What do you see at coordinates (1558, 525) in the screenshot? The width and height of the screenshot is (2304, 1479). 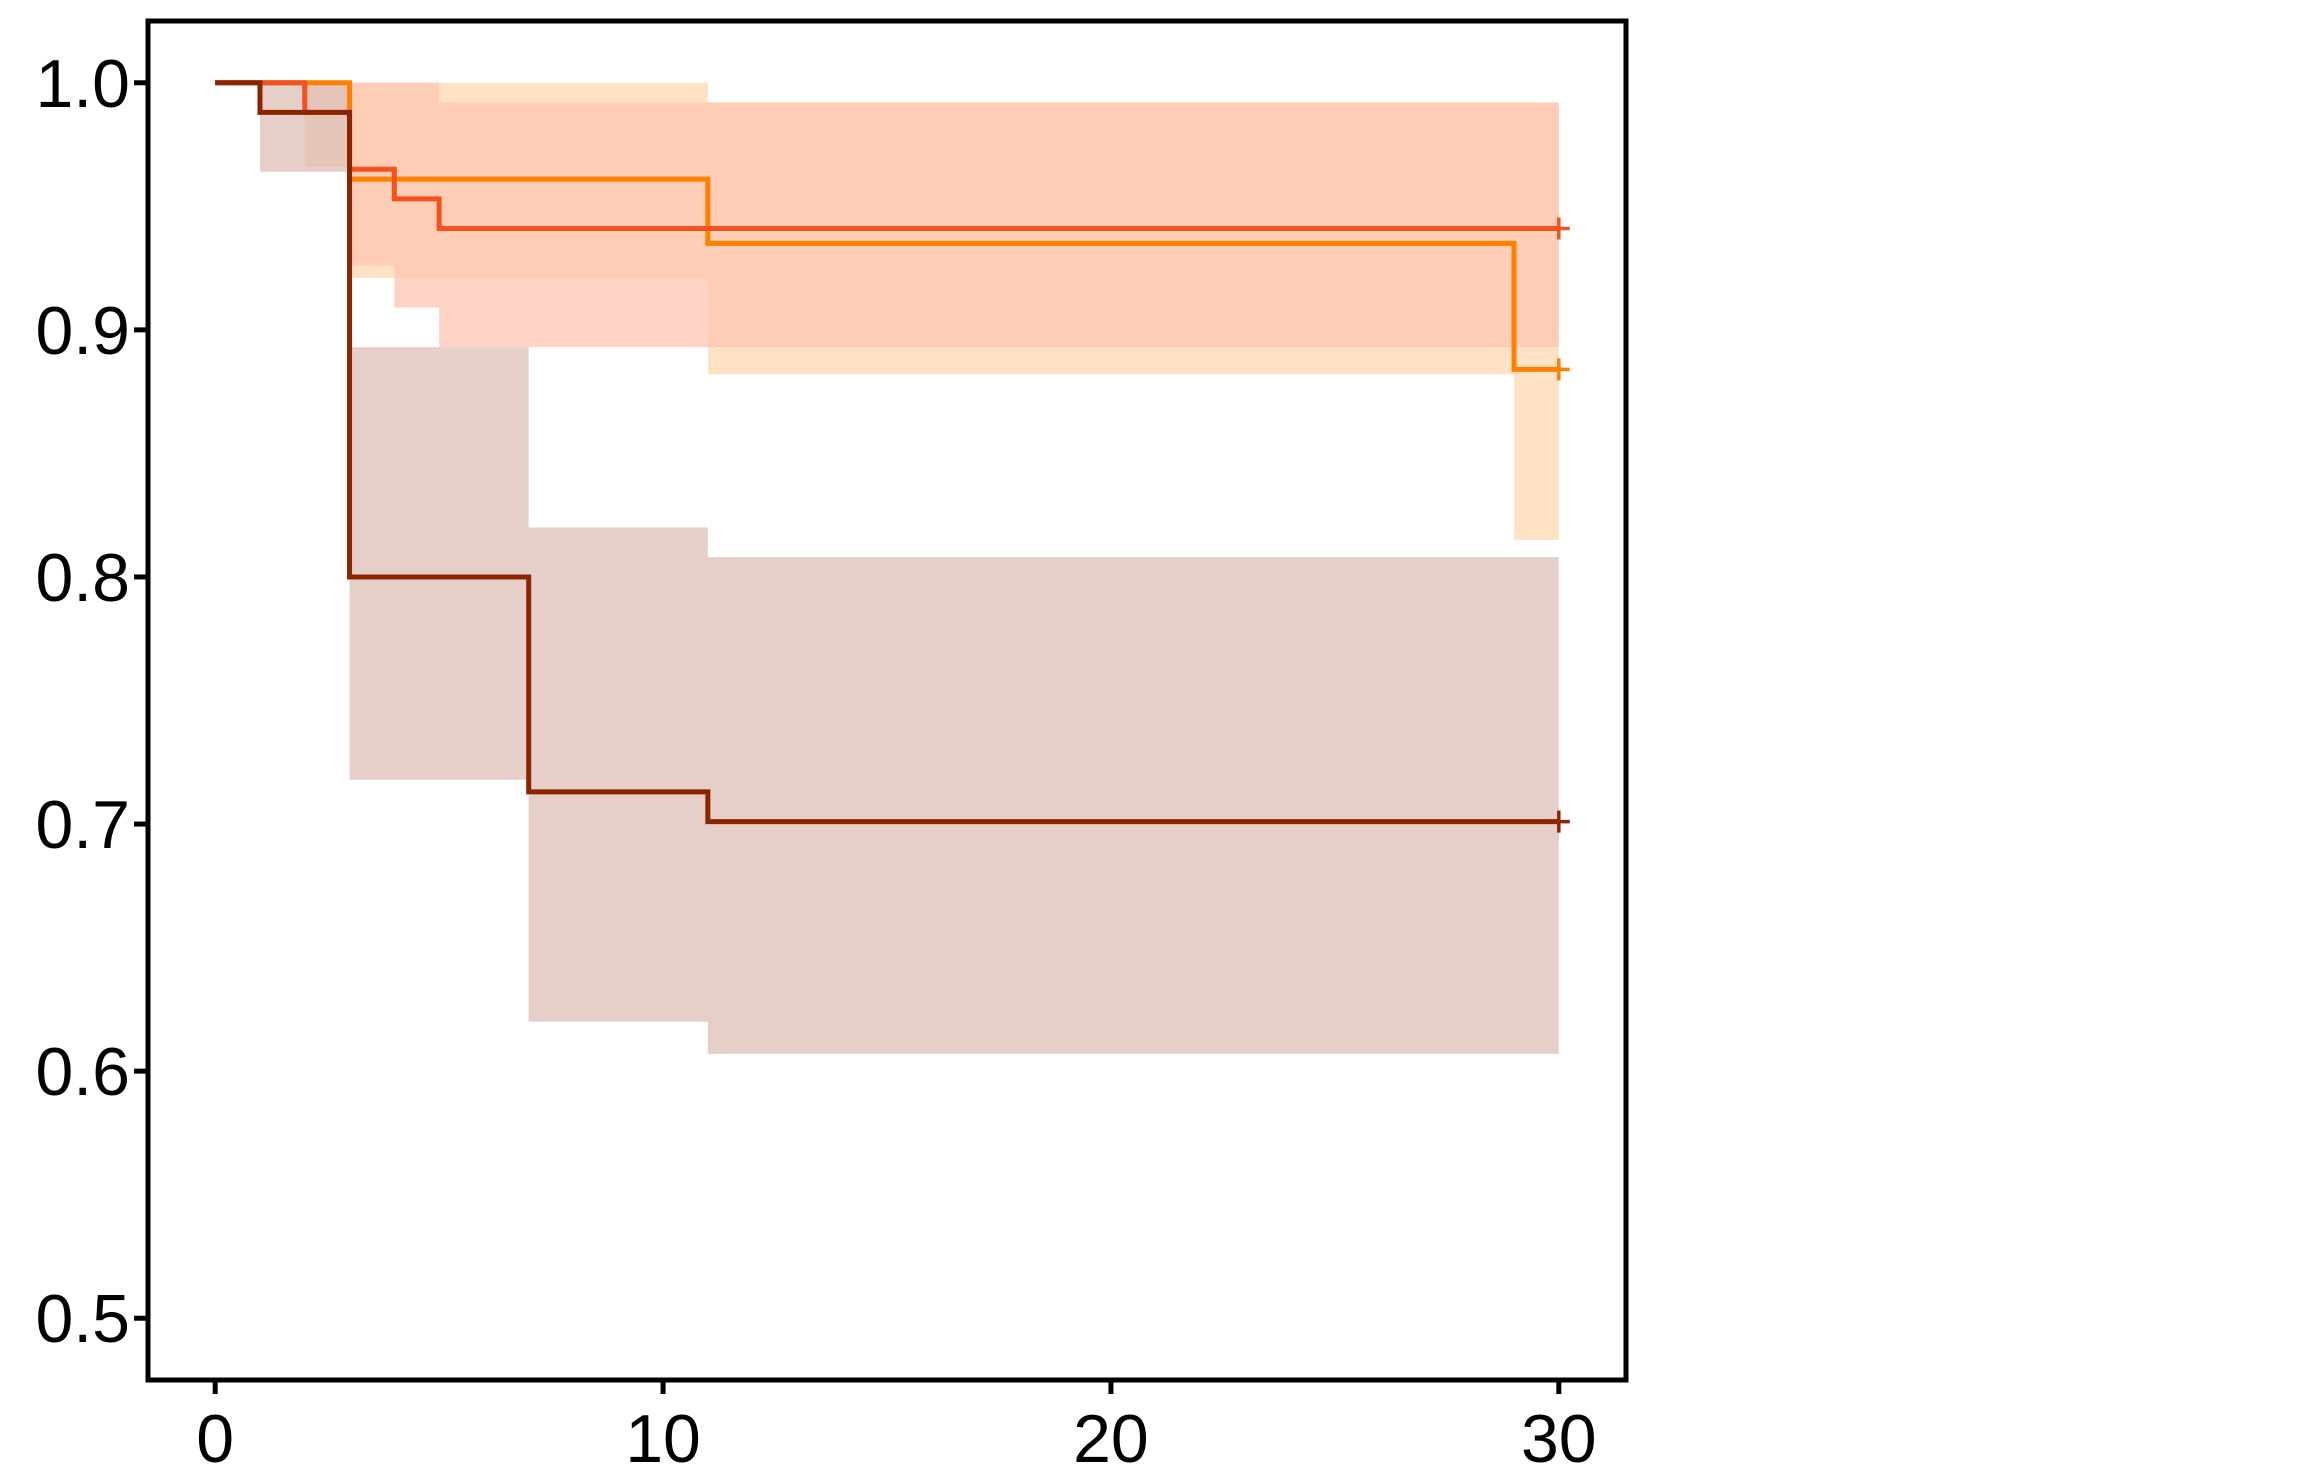 I see `censor-markers` at bounding box center [1558, 525].